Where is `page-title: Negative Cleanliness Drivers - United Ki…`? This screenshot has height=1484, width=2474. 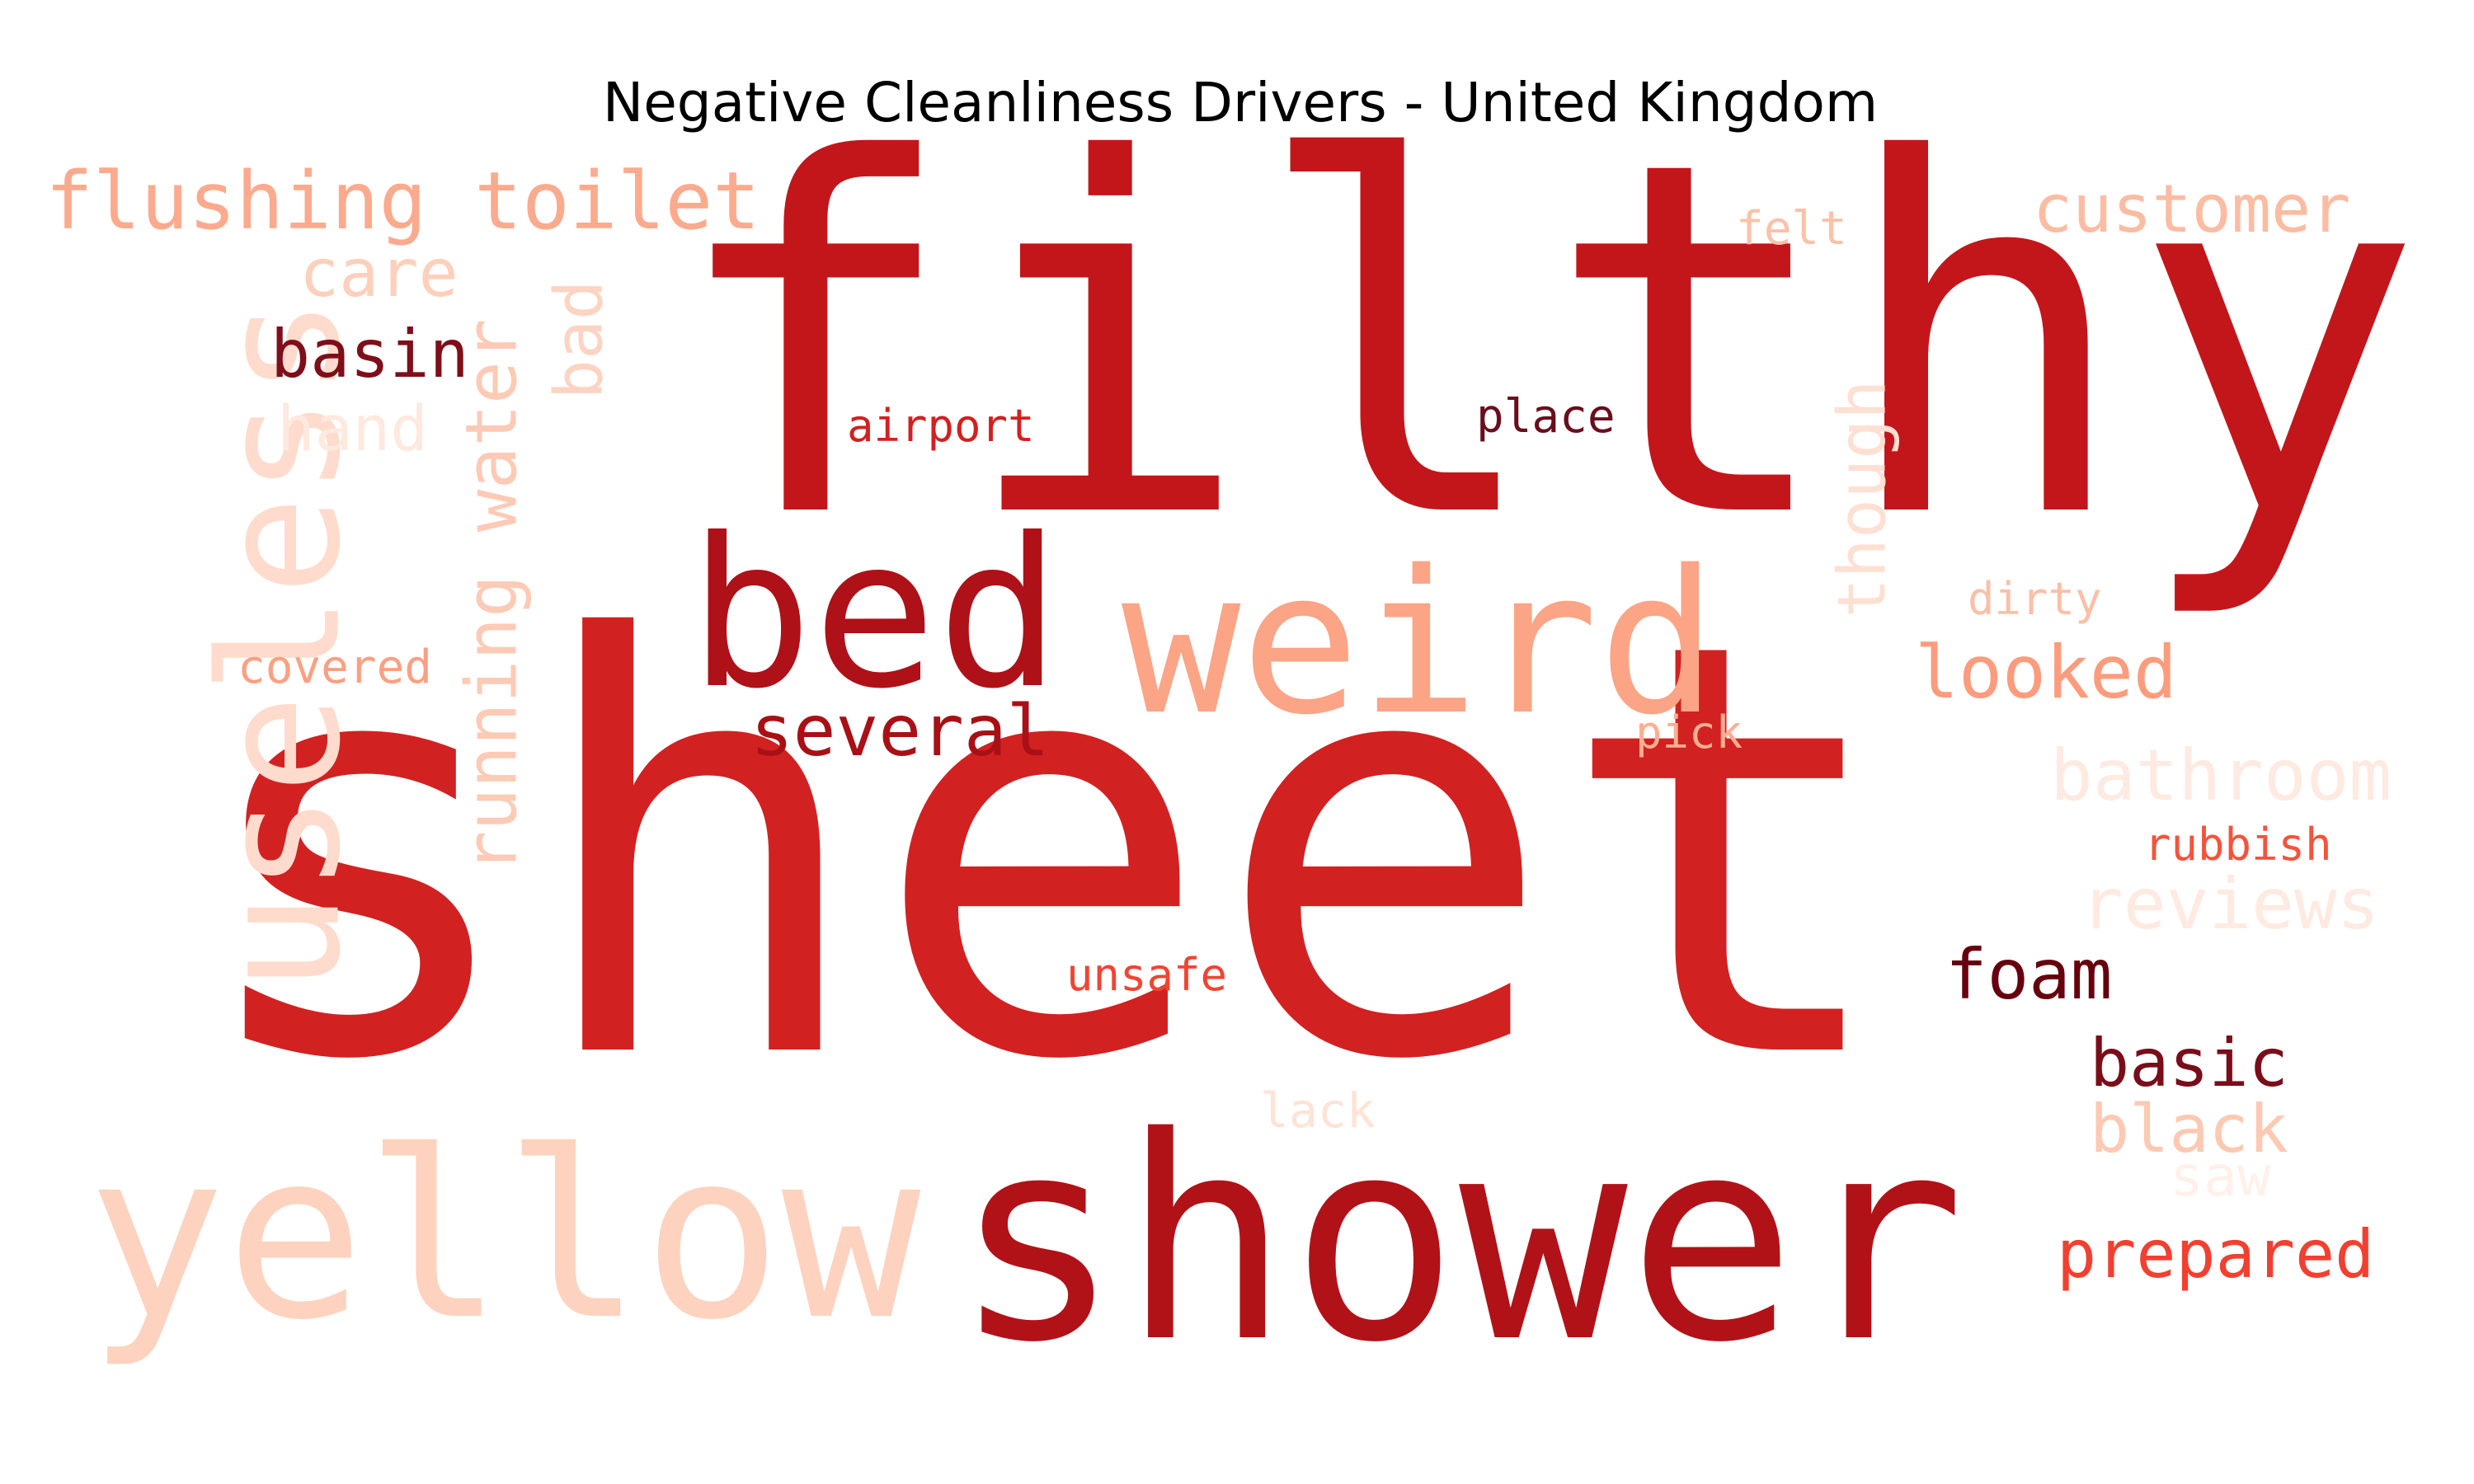
page-title: Negative Cleanliness Drivers - United Ki… is located at coordinates (1240, 102).